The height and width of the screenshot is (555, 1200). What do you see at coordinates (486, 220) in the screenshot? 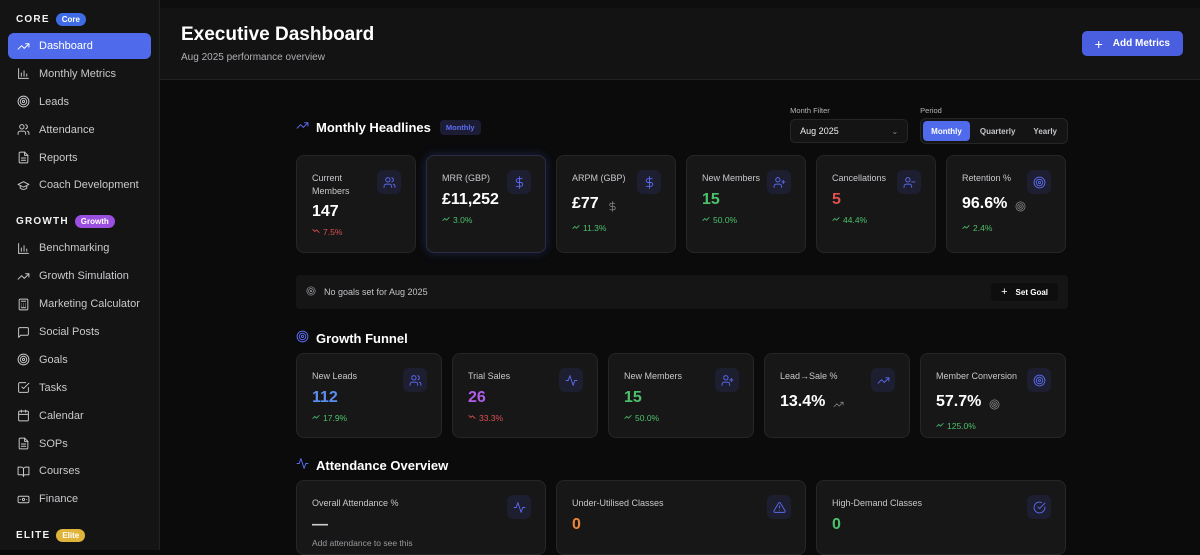
I see `metric-change: 3.0%` at bounding box center [486, 220].